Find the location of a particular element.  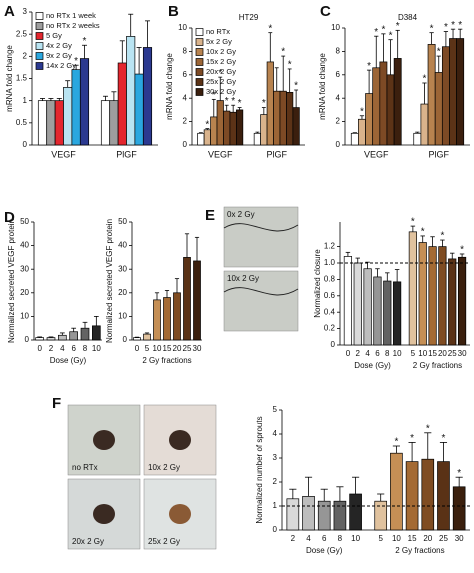

legend-label: 10x 2 Gy is located at coordinates (221, 51).